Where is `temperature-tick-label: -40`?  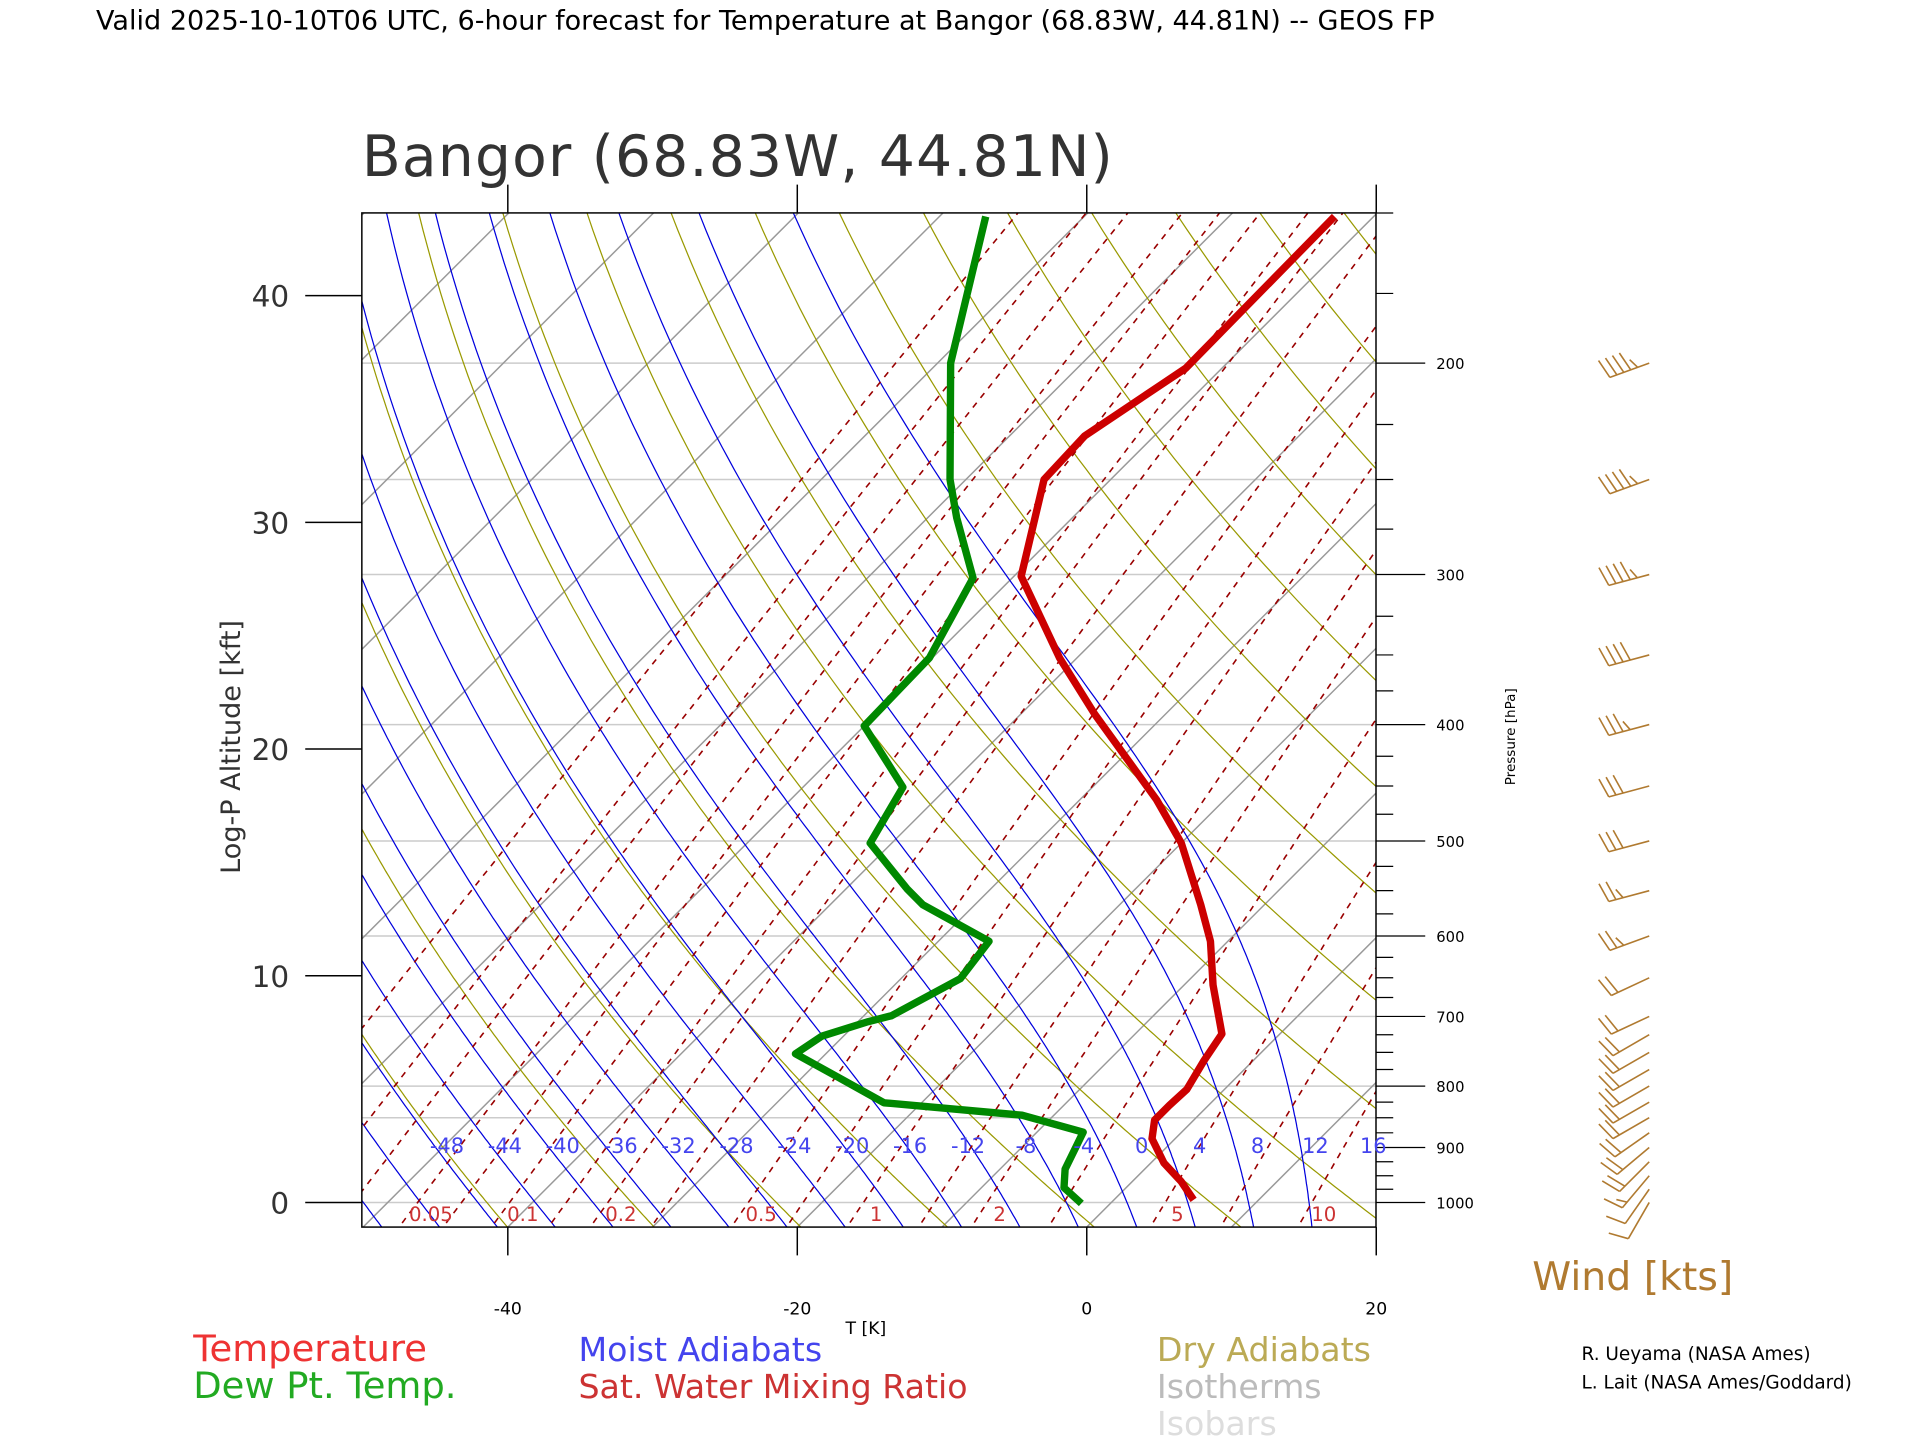
temperature-tick-label: -40 is located at coordinates (508, 1309).